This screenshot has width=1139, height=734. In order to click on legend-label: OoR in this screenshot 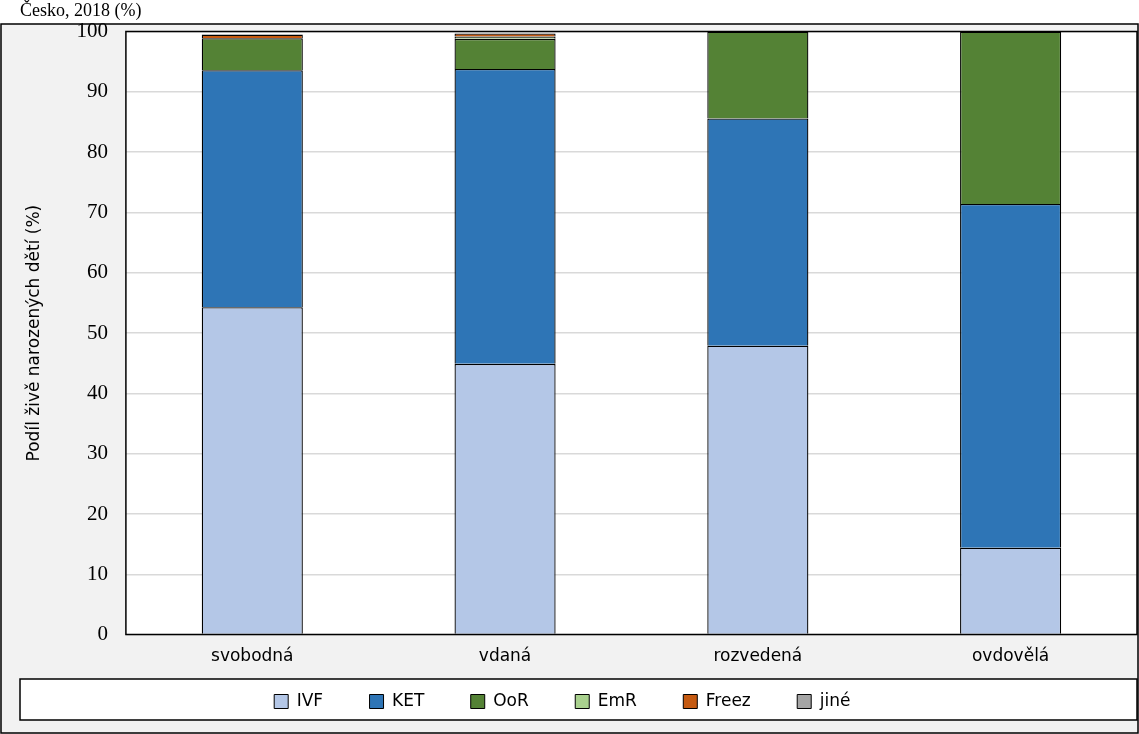, I will do `click(527, 699)`.